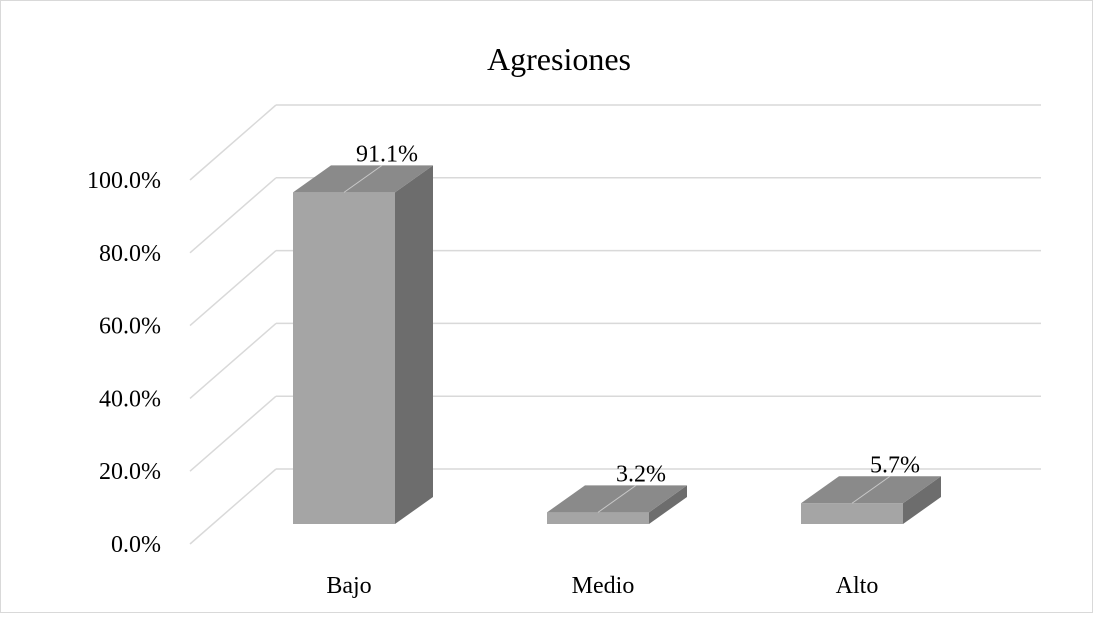 This screenshot has height=617, width=1093. What do you see at coordinates (857, 586) in the screenshot?
I see `x-category-label: Alto` at bounding box center [857, 586].